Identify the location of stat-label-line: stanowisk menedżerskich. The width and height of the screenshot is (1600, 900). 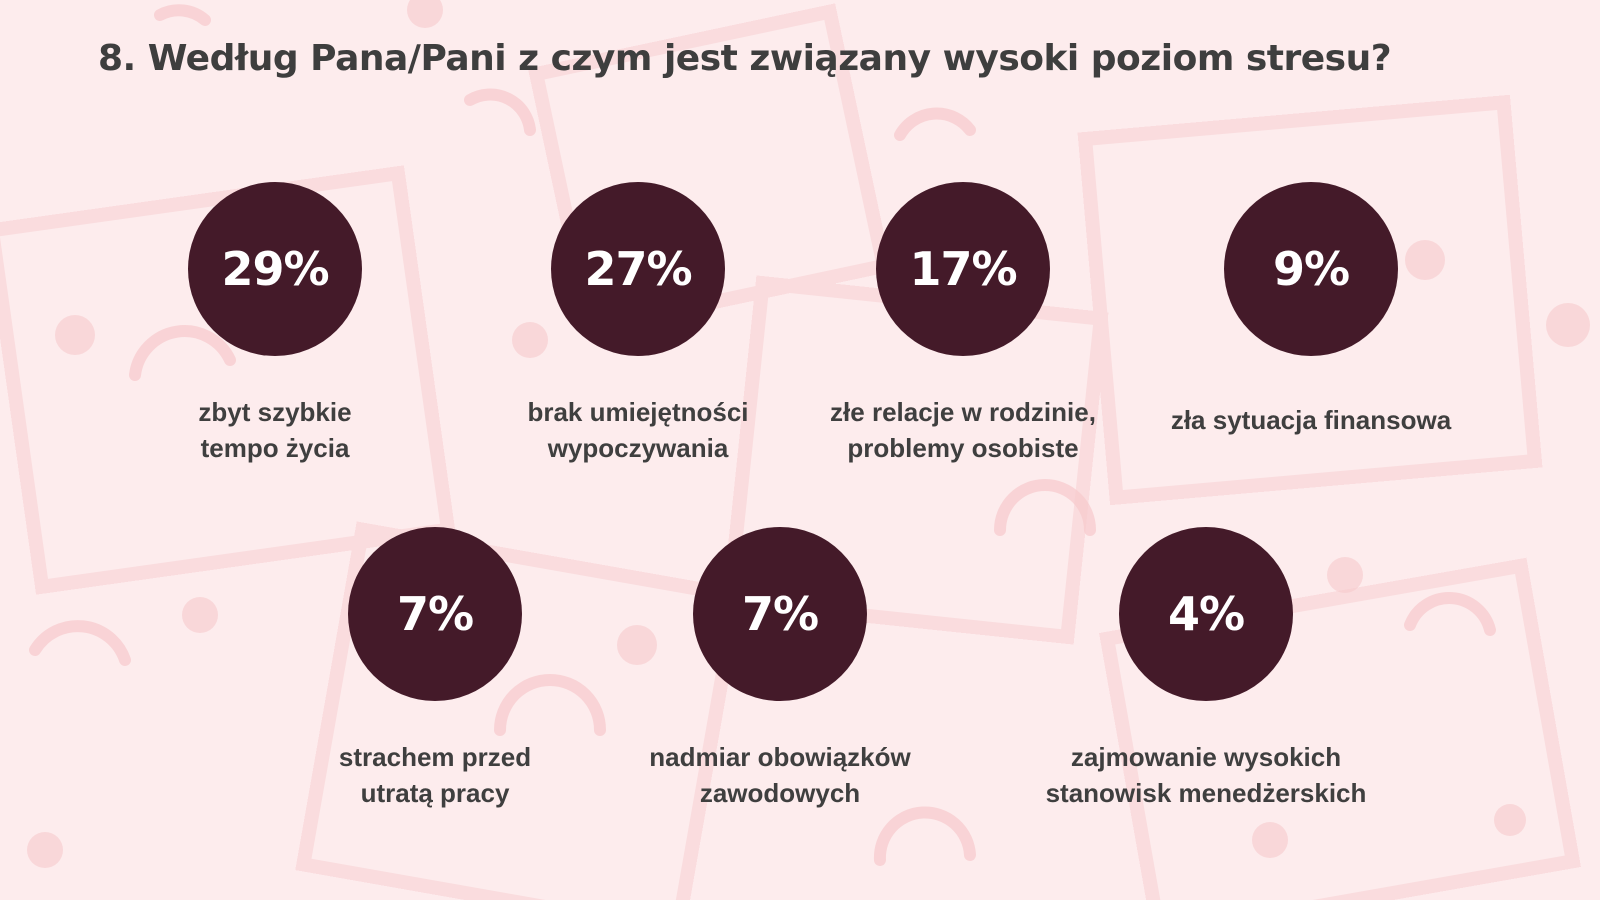
(1206, 793).